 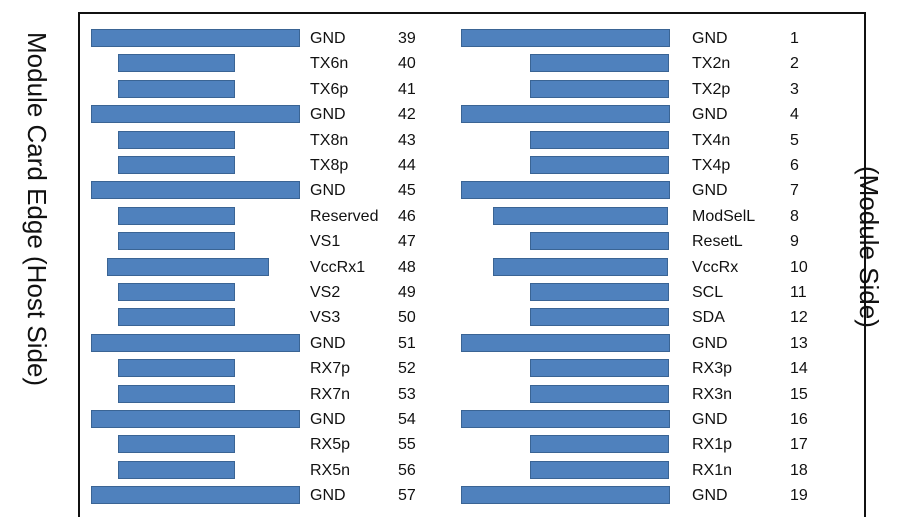 I want to click on host-signal-label: RX5n, so click(x=330, y=470).